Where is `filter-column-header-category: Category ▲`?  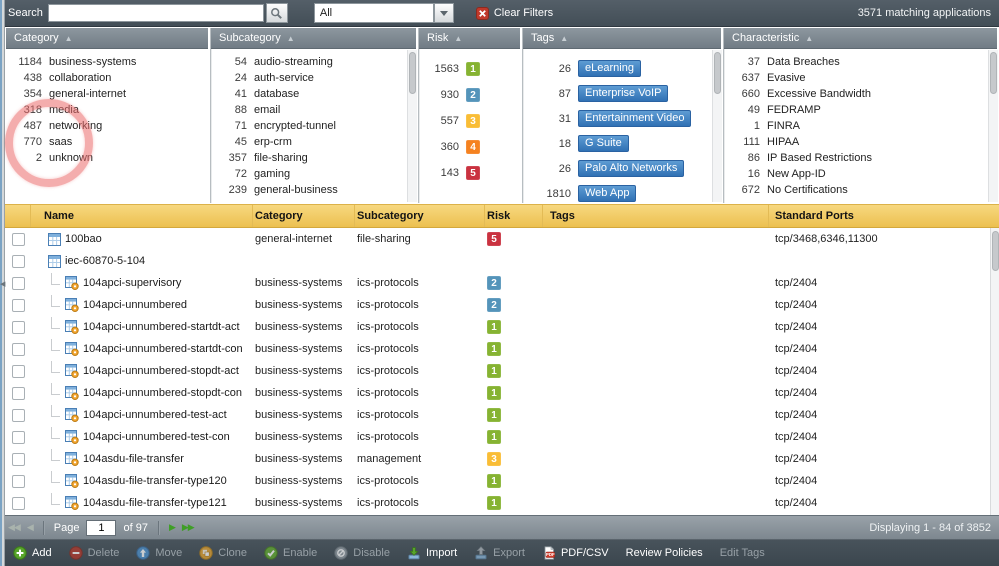 filter-column-header-category: Category ▲ is located at coordinates (107, 38).